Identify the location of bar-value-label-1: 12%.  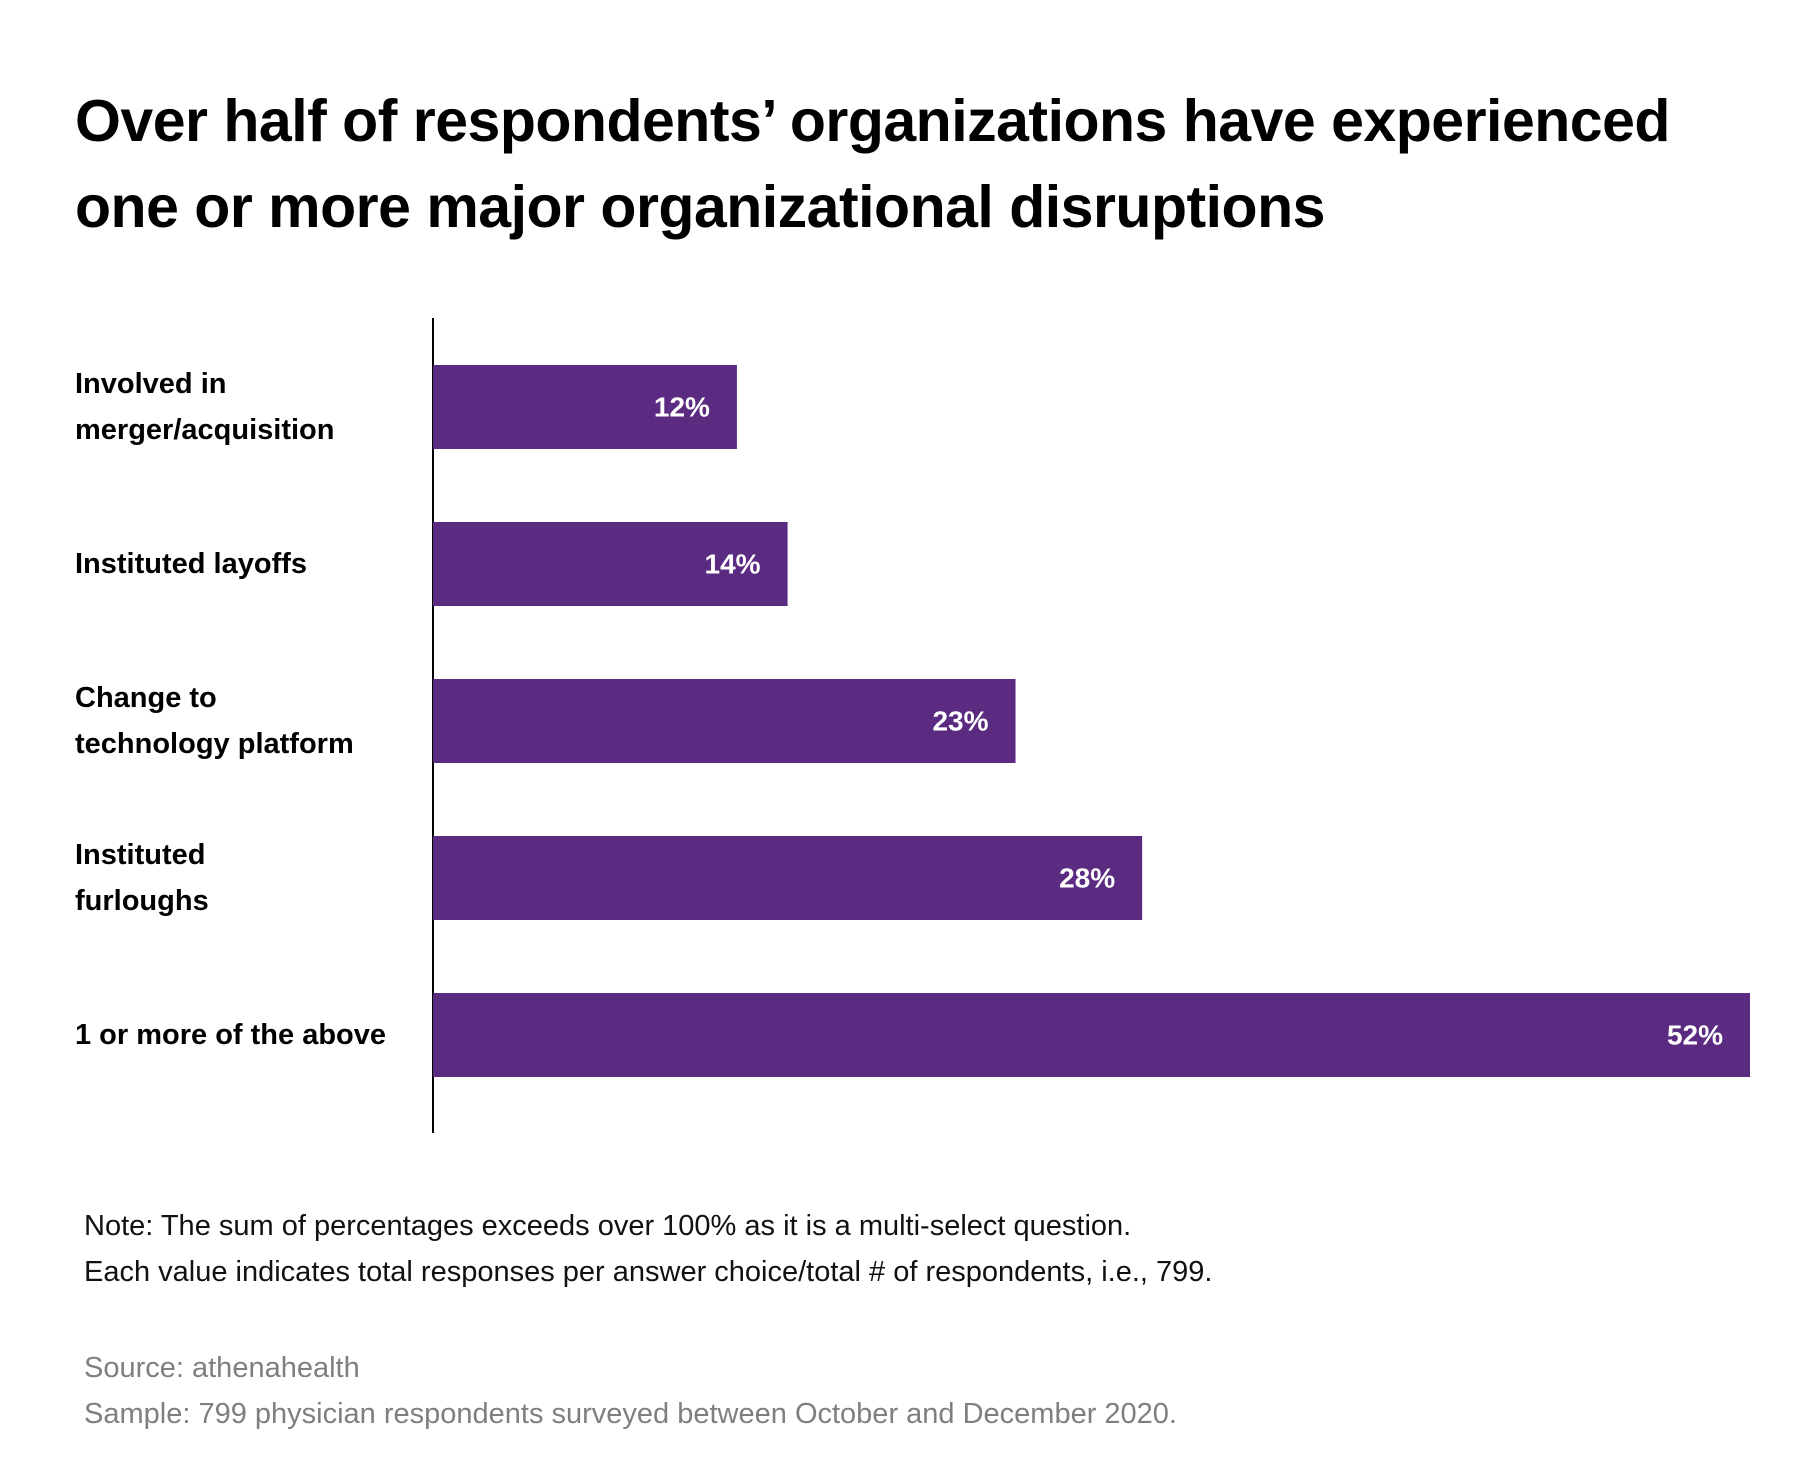
(682, 407).